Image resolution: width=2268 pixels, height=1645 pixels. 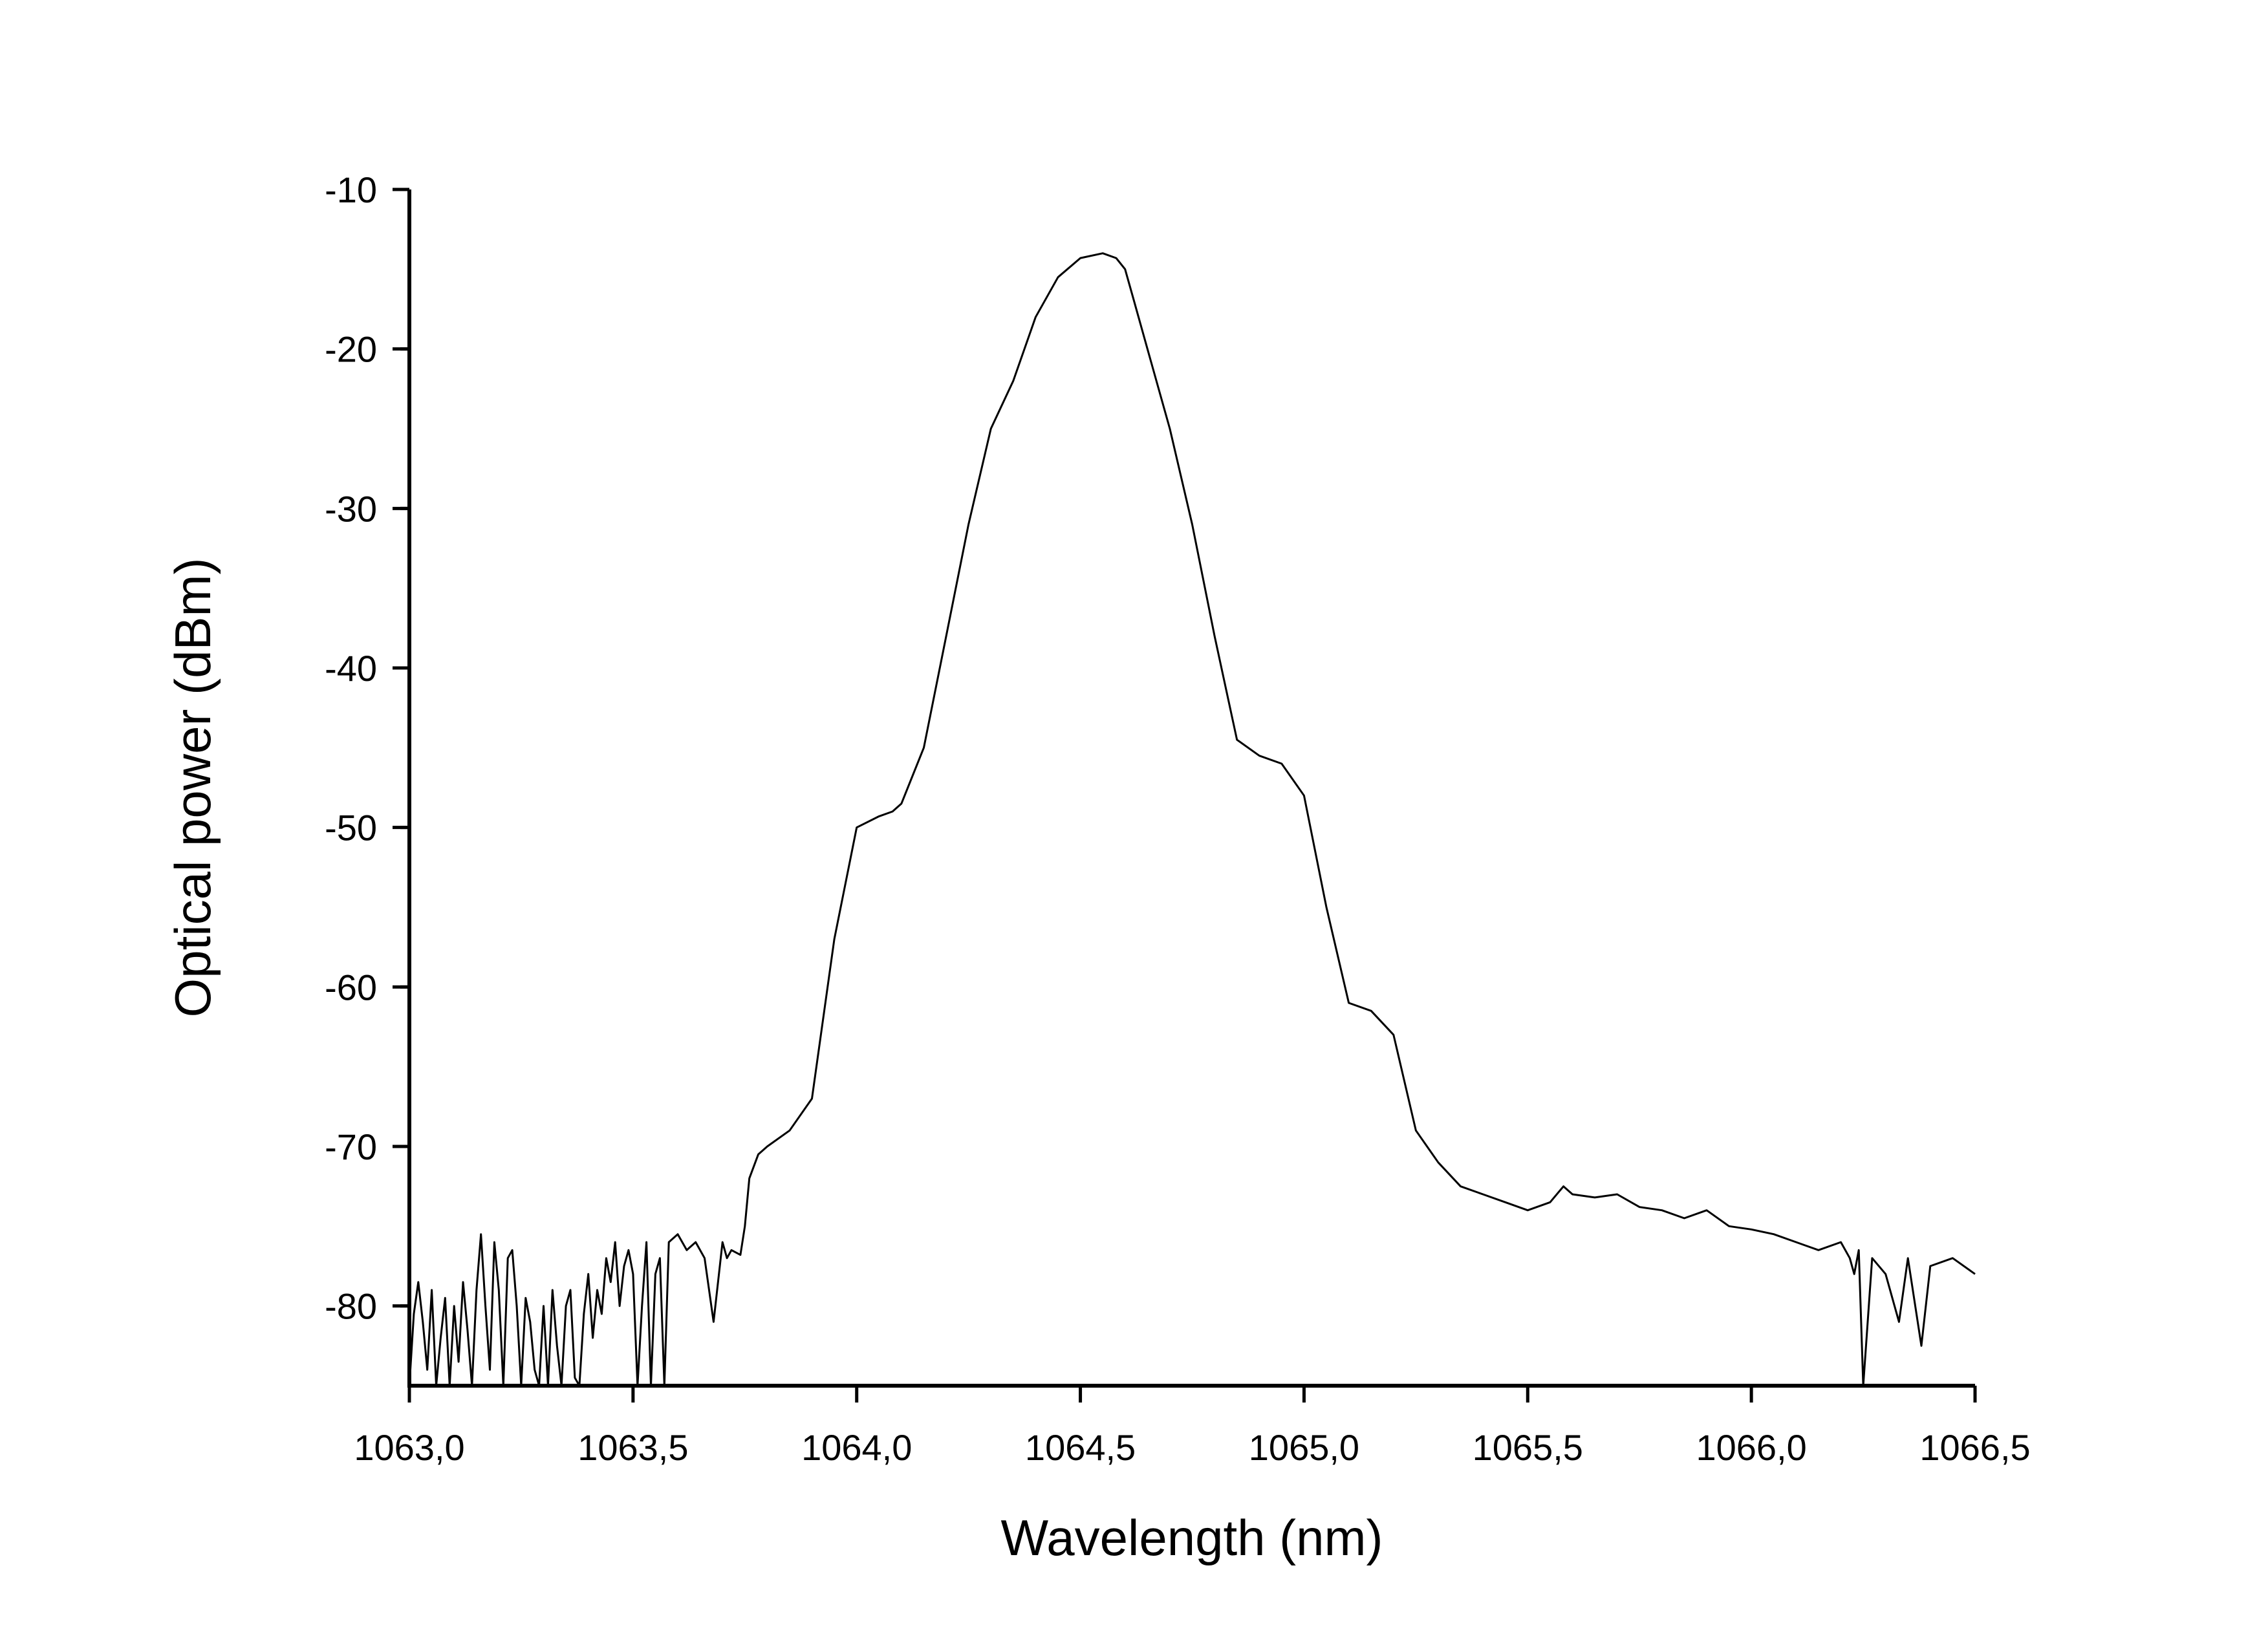 I want to click on y-tick-label: -20, so click(x=351, y=349).